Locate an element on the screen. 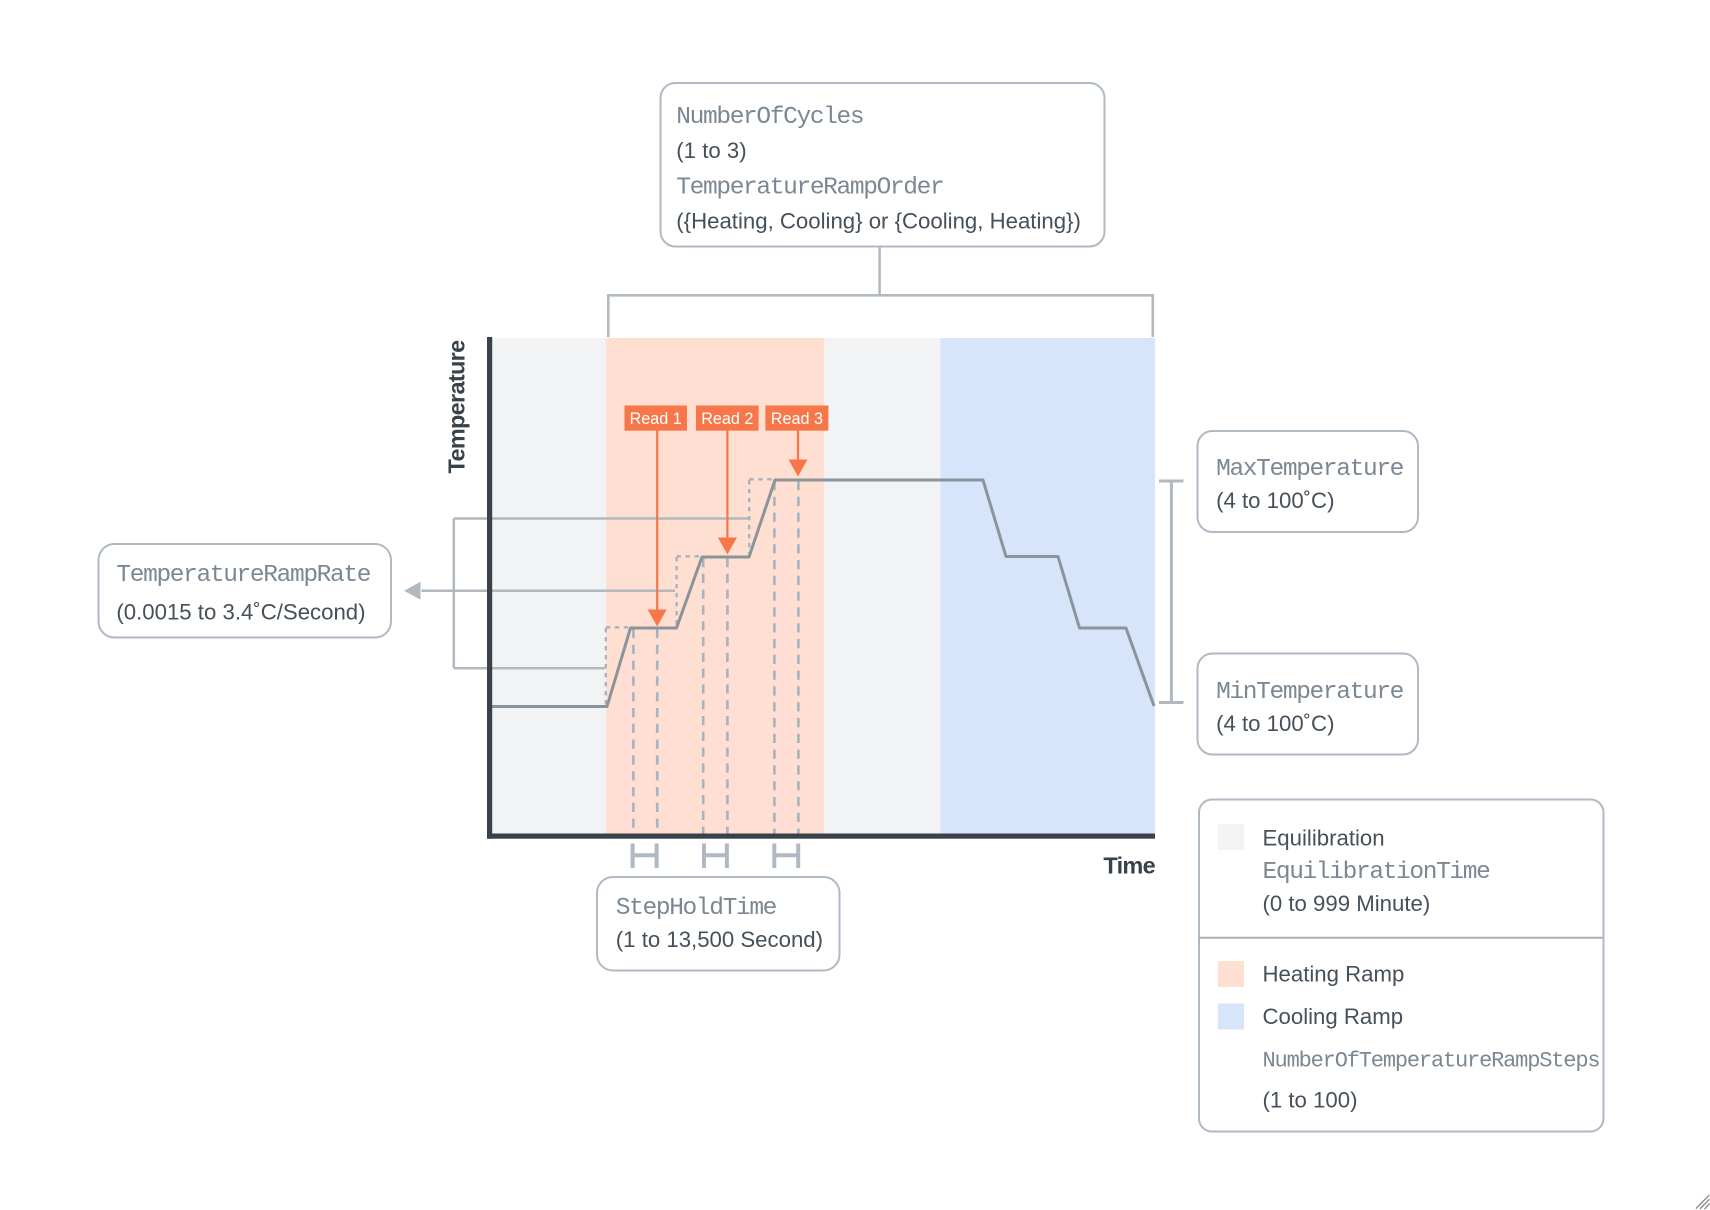 The image size is (1710, 1210). svg-text: (1 to 13,500 Second) is located at coordinates (719, 939).